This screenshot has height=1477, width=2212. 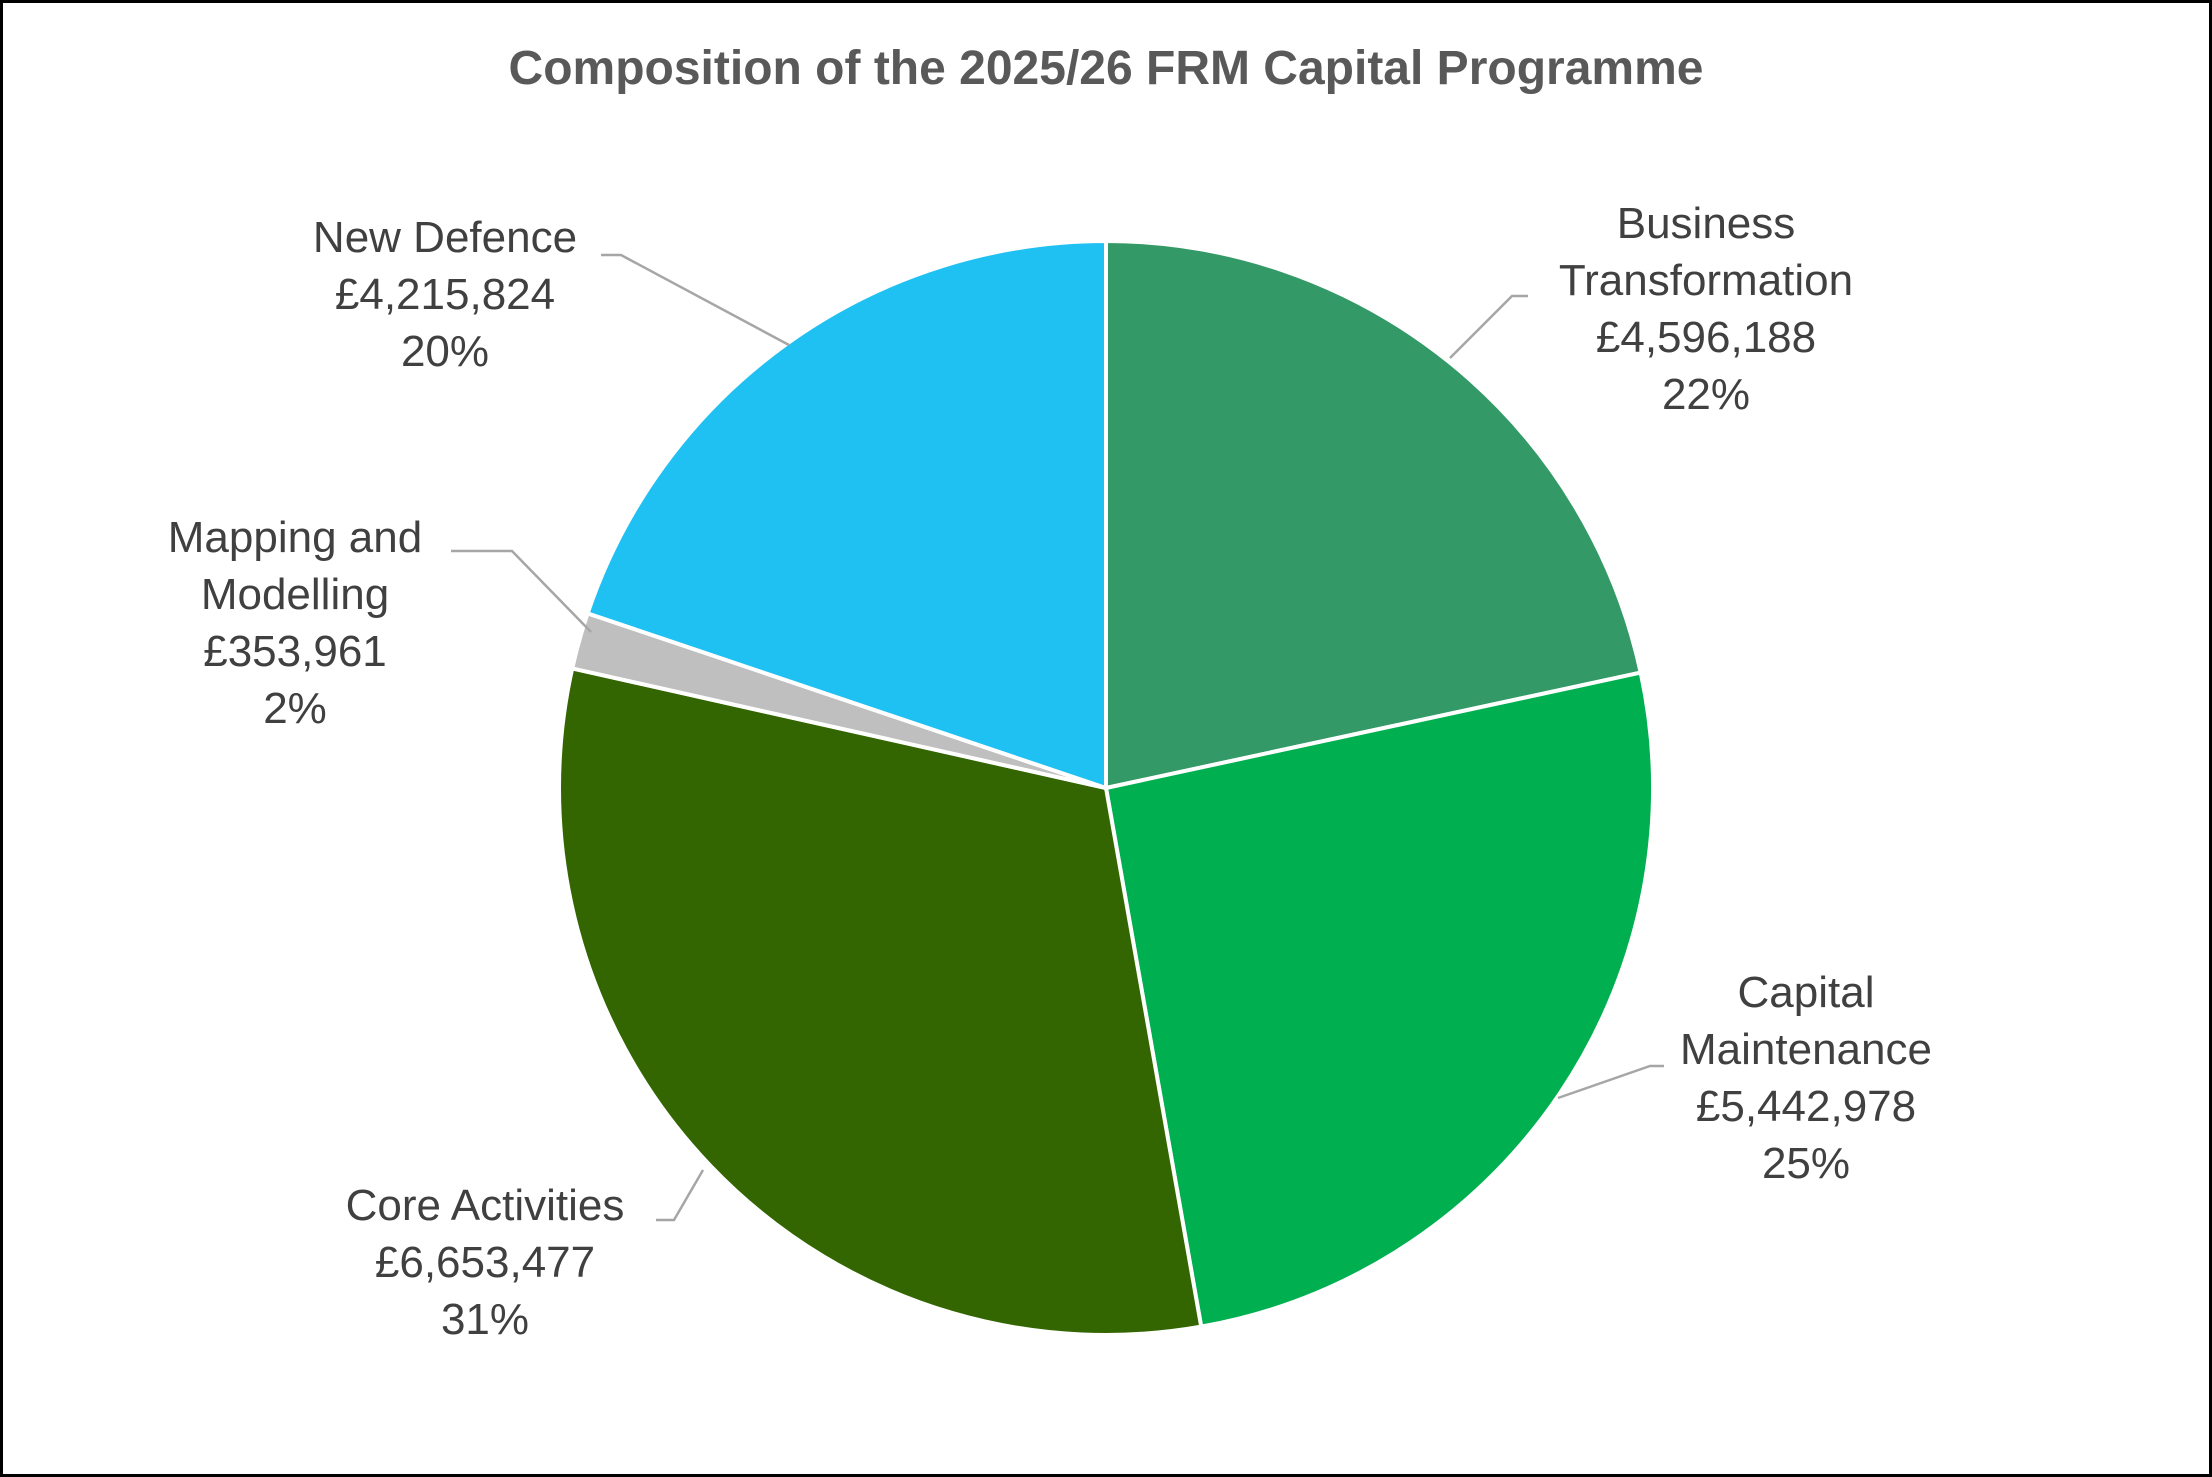 I want to click on label-value: £353,961, so click(x=295, y=651).